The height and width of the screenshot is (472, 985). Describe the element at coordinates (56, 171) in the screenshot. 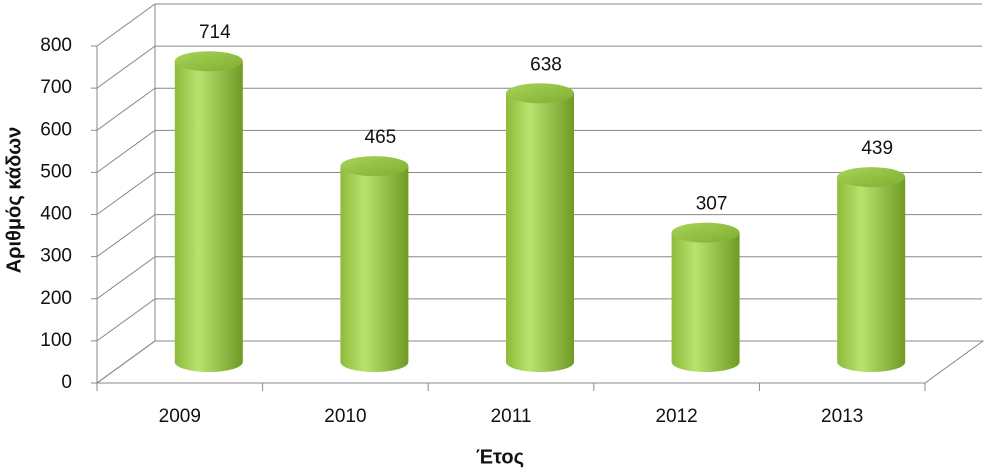

I see `y-tick-label: 500` at that location.